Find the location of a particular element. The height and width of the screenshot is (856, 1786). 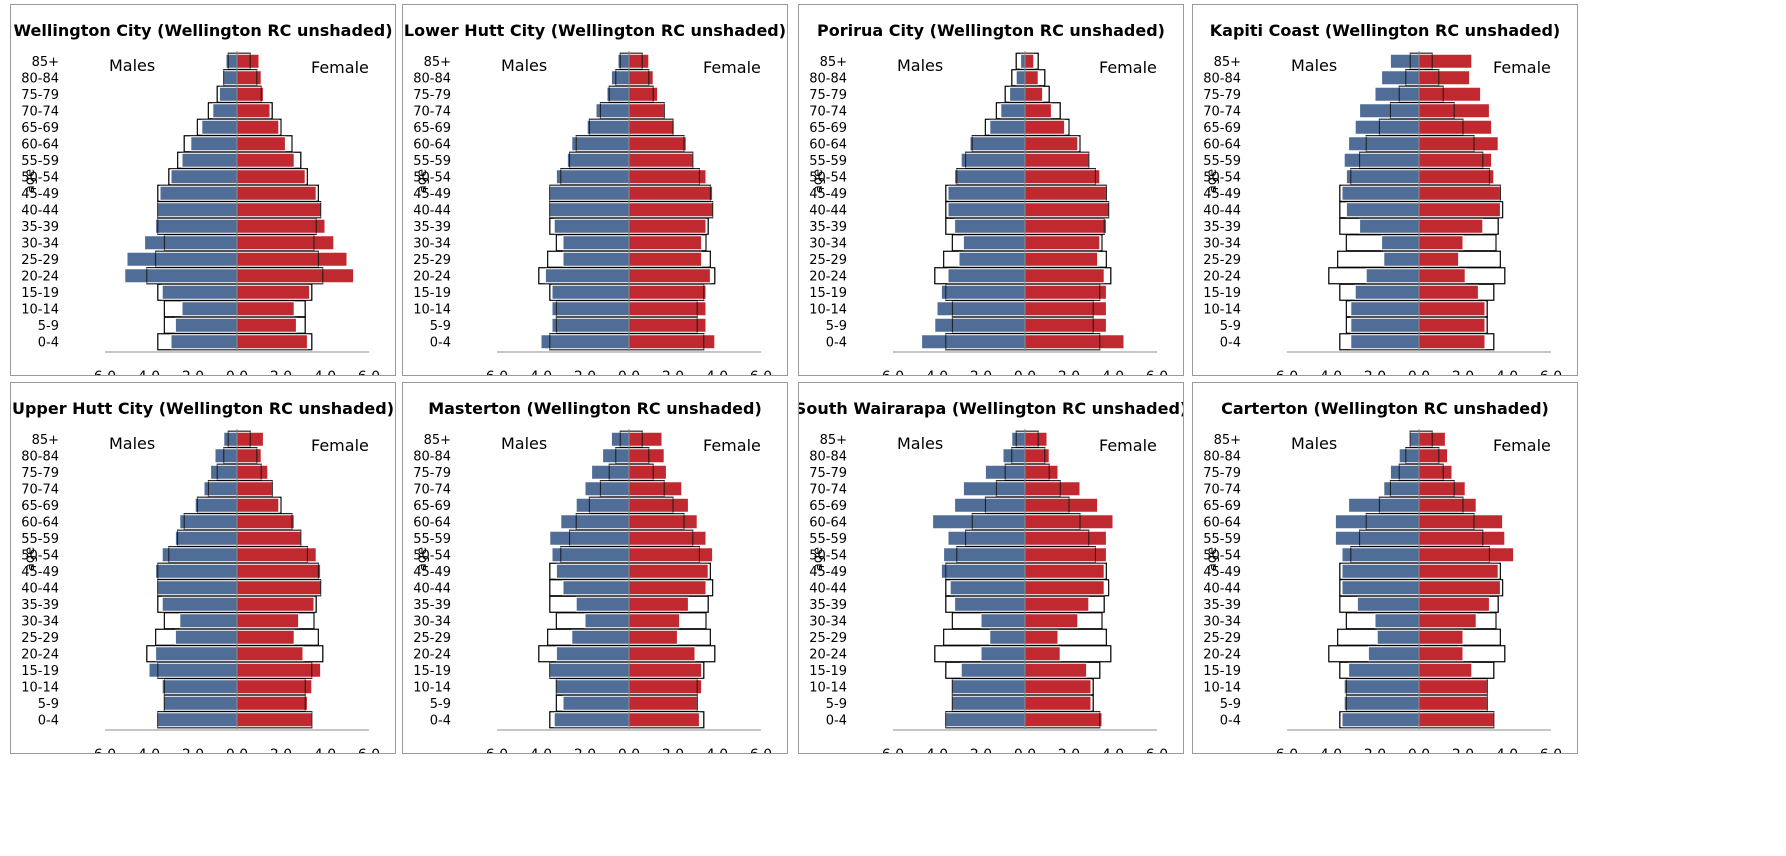

age-label: 60-64 is located at coordinates (432, 144).